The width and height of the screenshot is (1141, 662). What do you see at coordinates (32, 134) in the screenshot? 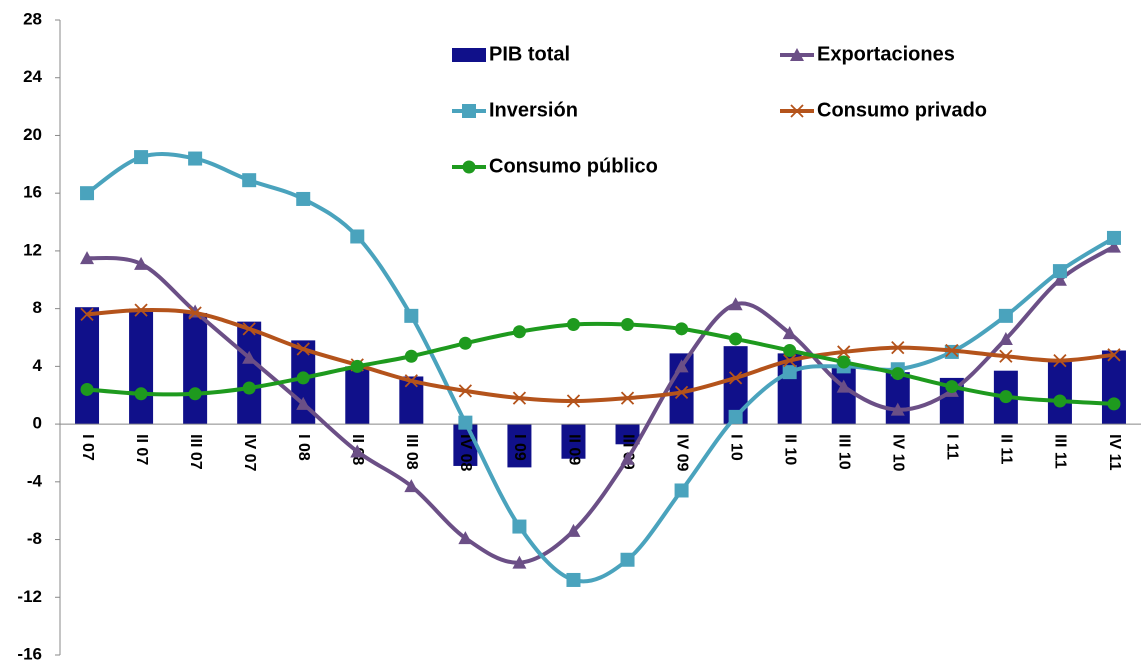
I see `y-tick-label: 20` at bounding box center [32, 134].